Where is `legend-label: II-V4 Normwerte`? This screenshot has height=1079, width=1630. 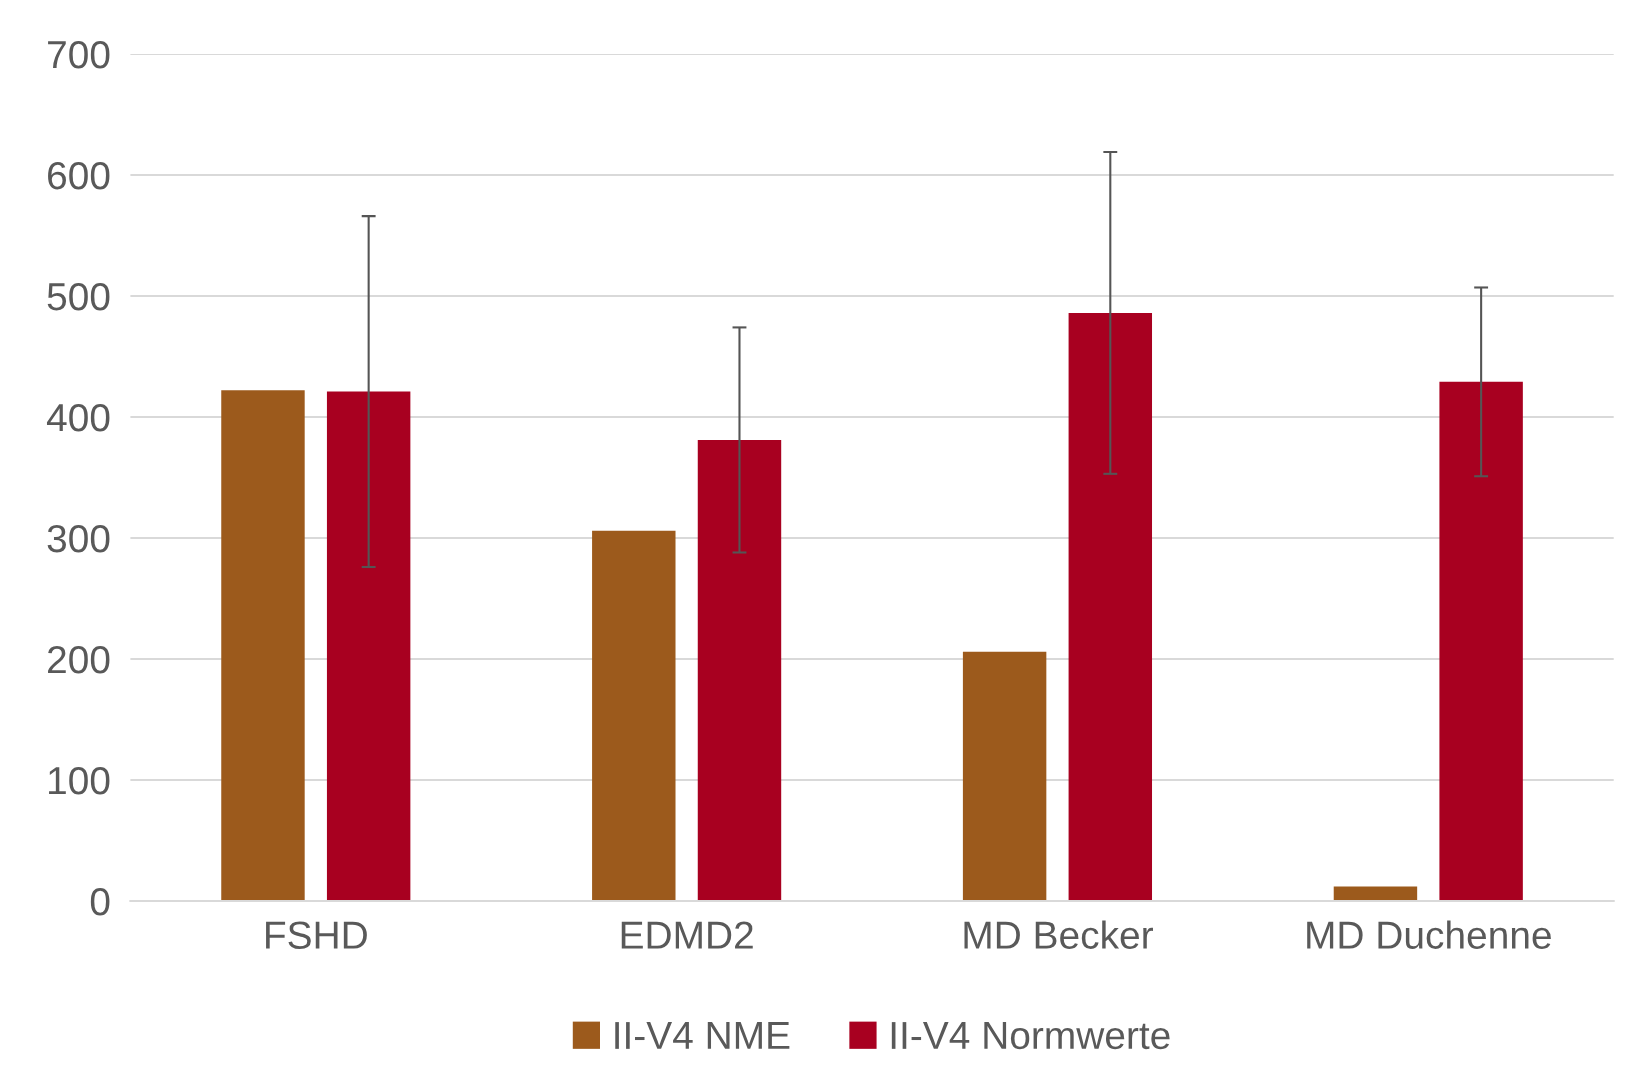 legend-label: II-V4 Normwerte is located at coordinates (1030, 1036).